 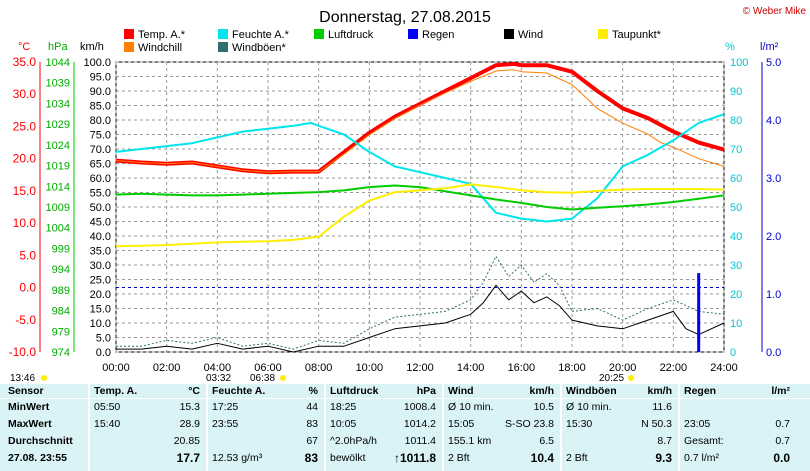 I want to click on x-tick-label: 02:00, so click(x=167, y=368).